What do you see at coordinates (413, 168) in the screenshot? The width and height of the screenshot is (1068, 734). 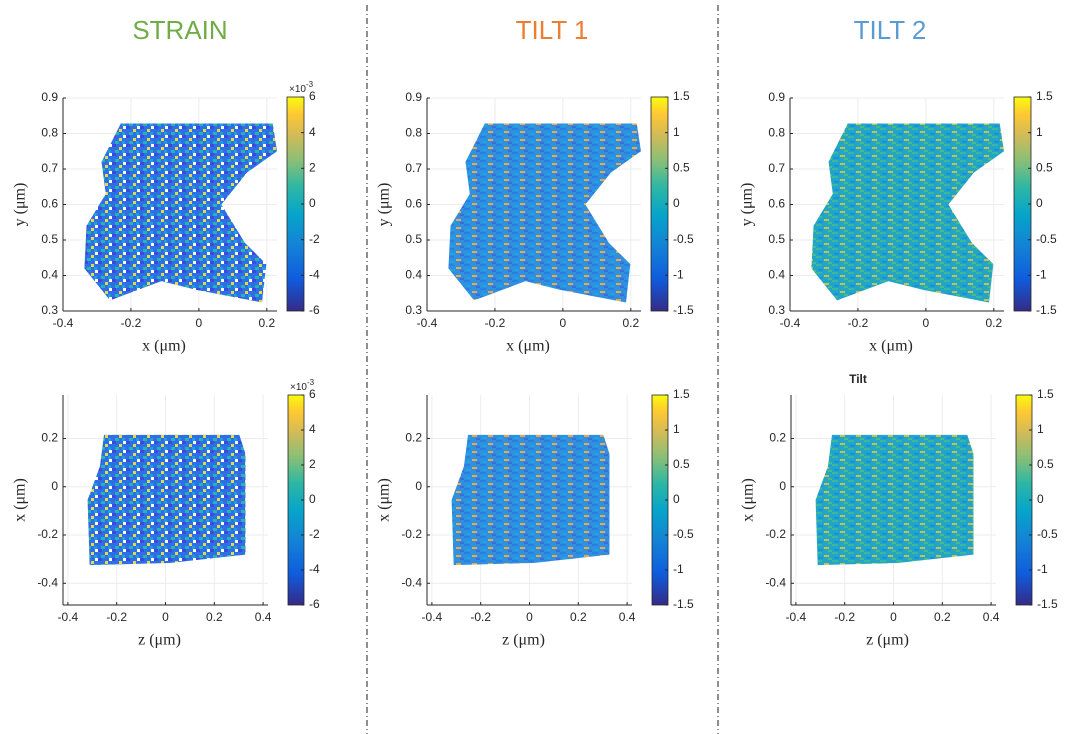 I see `y-tick-label: 0.7` at bounding box center [413, 168].